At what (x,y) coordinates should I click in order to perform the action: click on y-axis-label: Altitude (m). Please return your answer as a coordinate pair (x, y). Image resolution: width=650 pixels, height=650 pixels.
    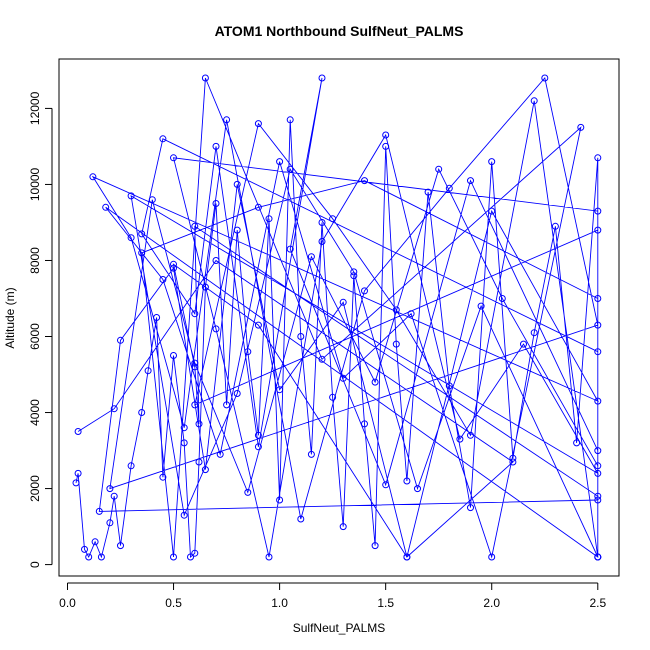
    Looking at the image, I should click on (10, 317).